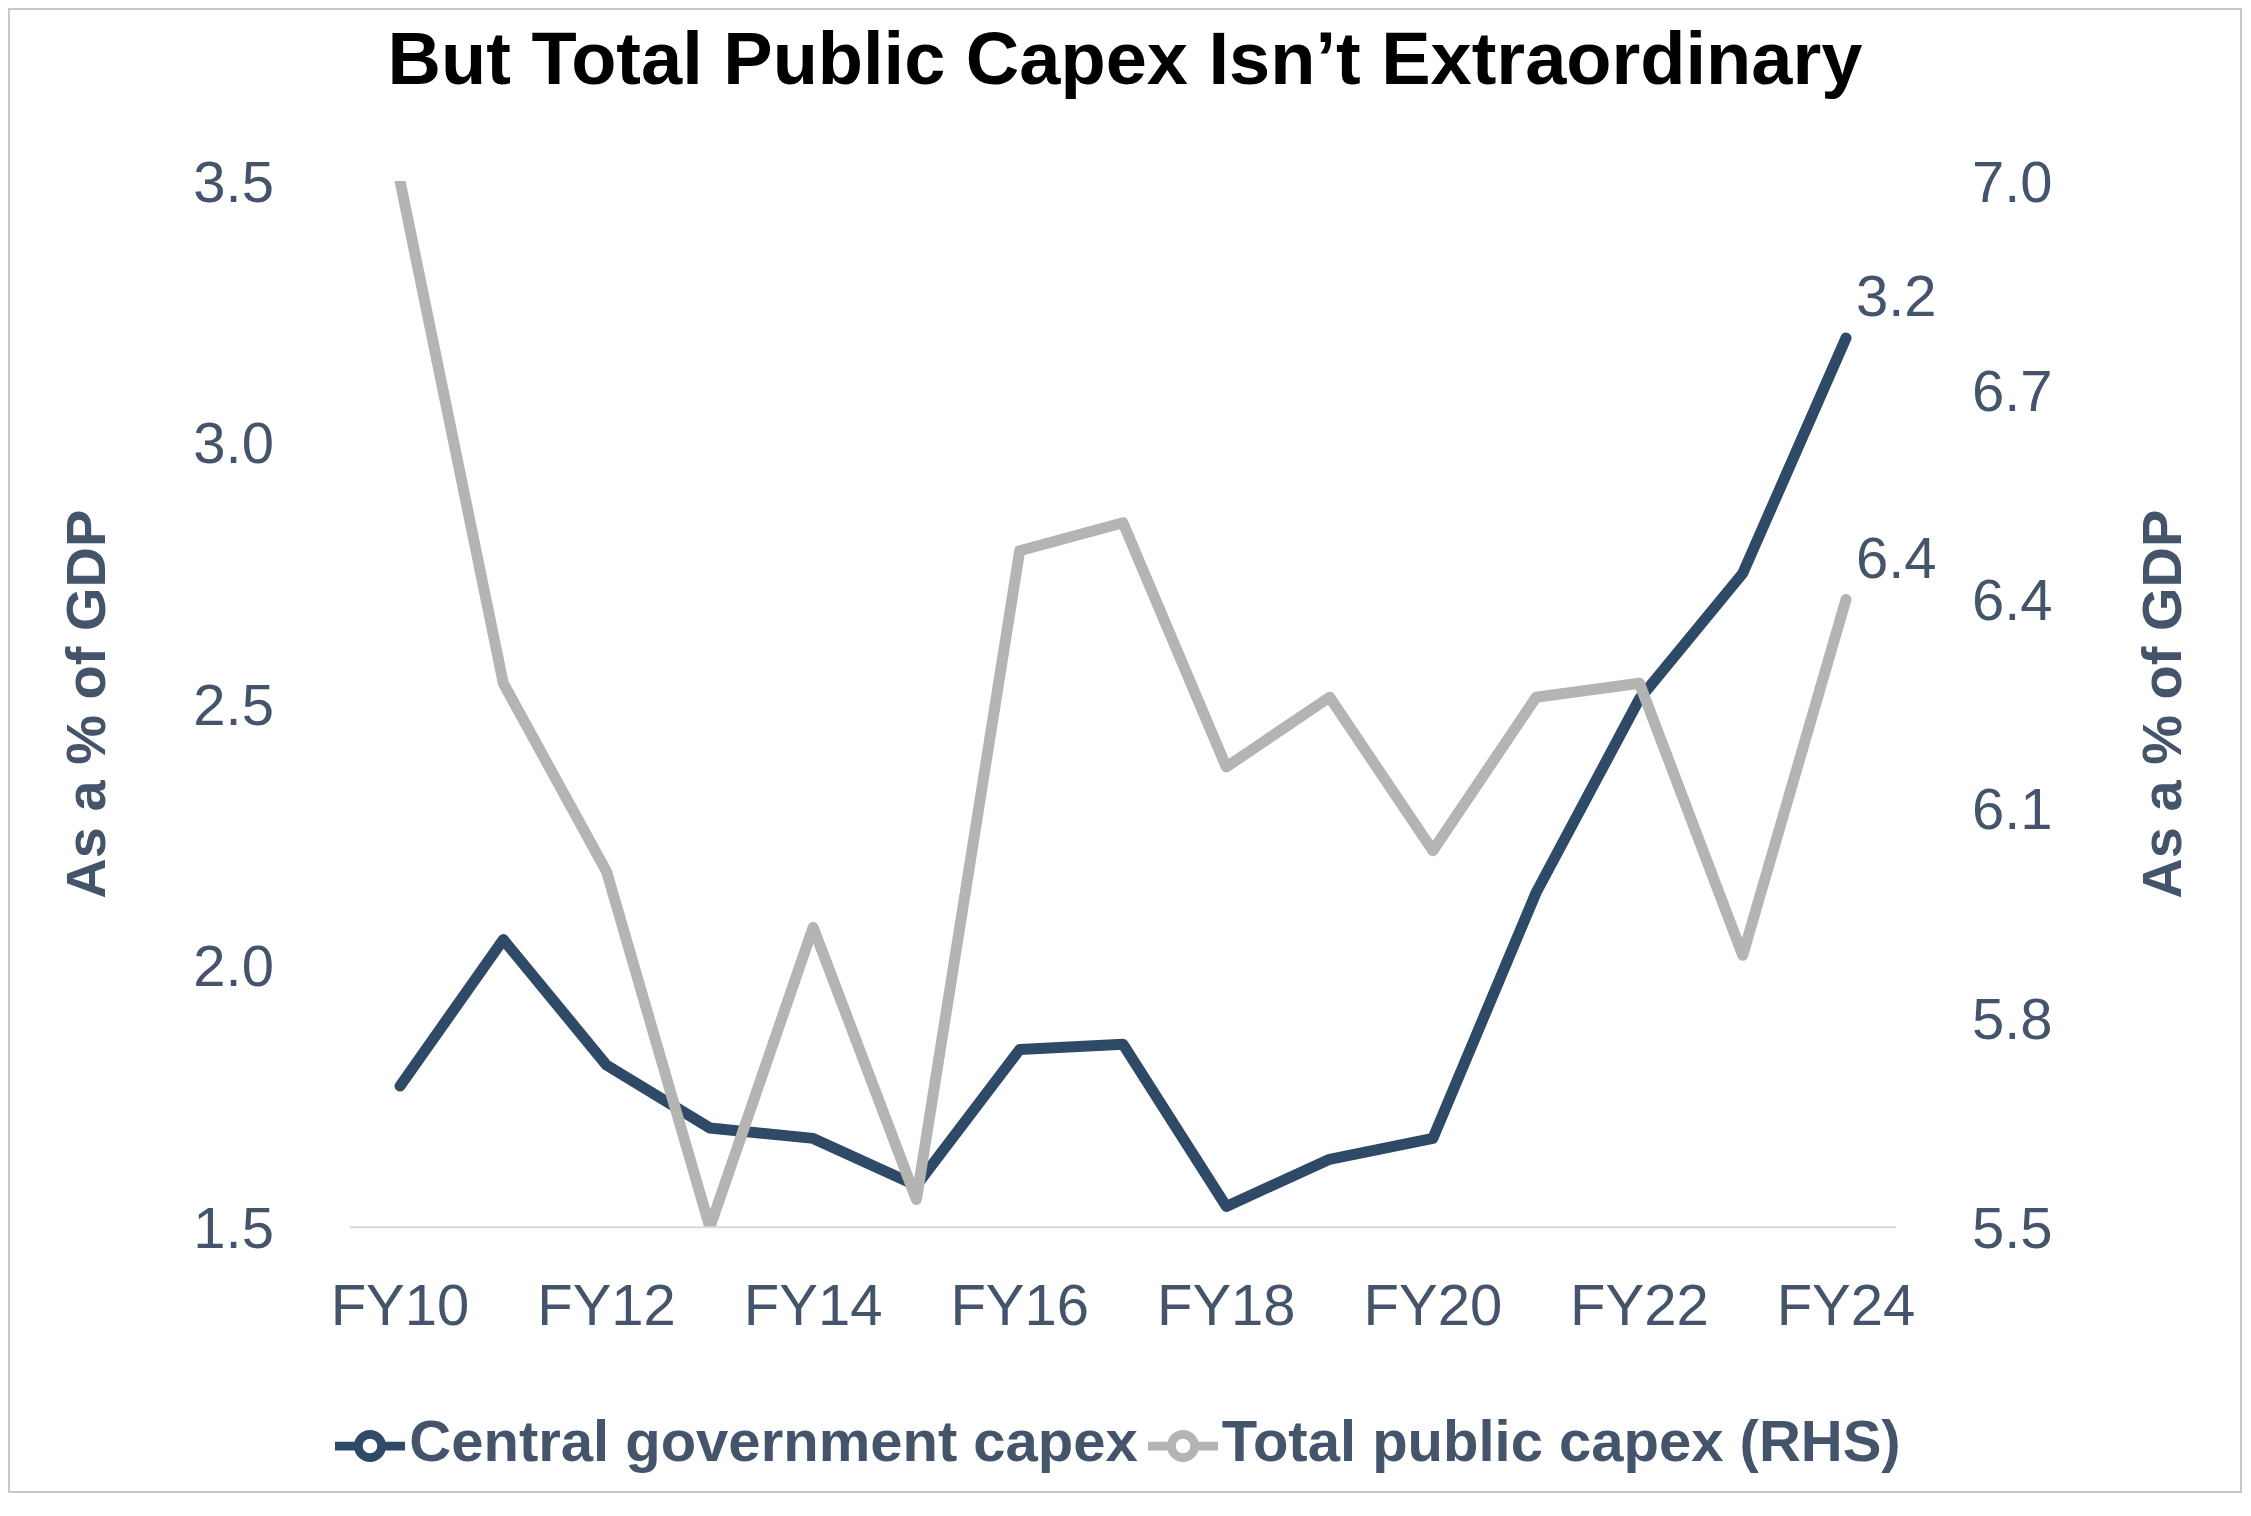  I want to click on y2-tick-label: 6.4, so click(2012, 600).